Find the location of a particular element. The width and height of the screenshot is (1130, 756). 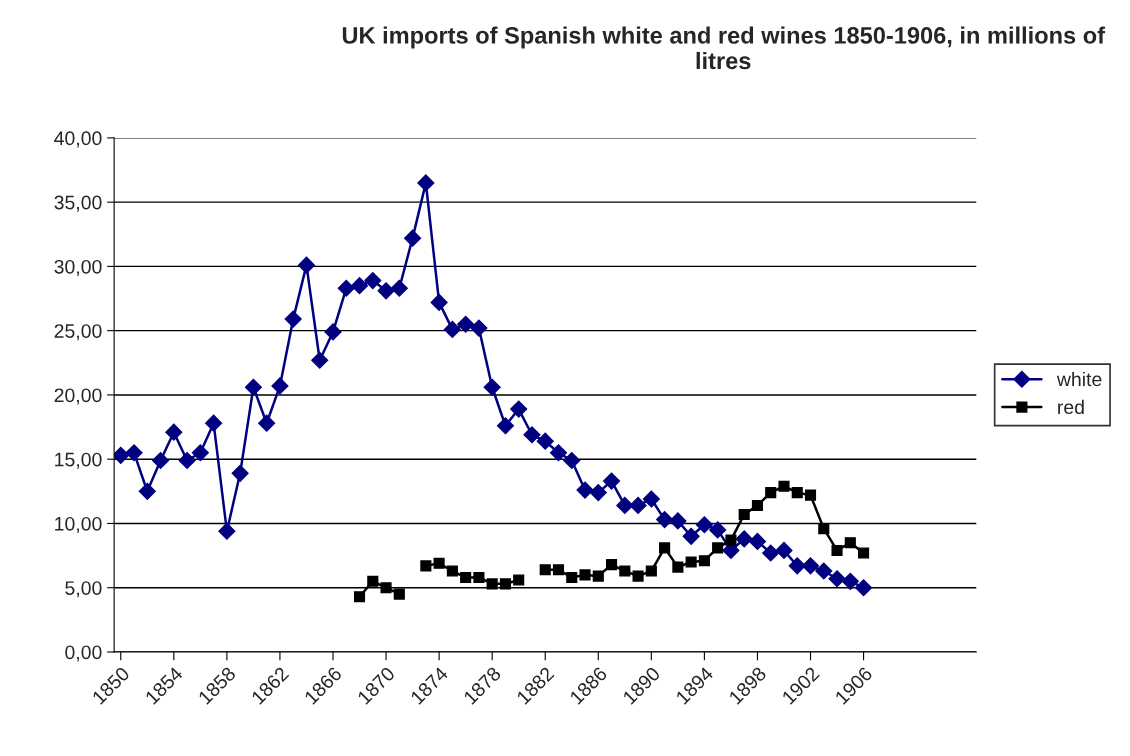

y-tick-label: 30,00 is located at coordinates (78, 267).